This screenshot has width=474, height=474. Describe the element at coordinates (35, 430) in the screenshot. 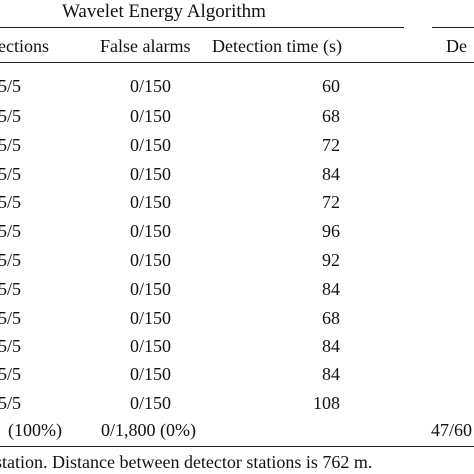

I see `total-detections: (100%)` at that location.